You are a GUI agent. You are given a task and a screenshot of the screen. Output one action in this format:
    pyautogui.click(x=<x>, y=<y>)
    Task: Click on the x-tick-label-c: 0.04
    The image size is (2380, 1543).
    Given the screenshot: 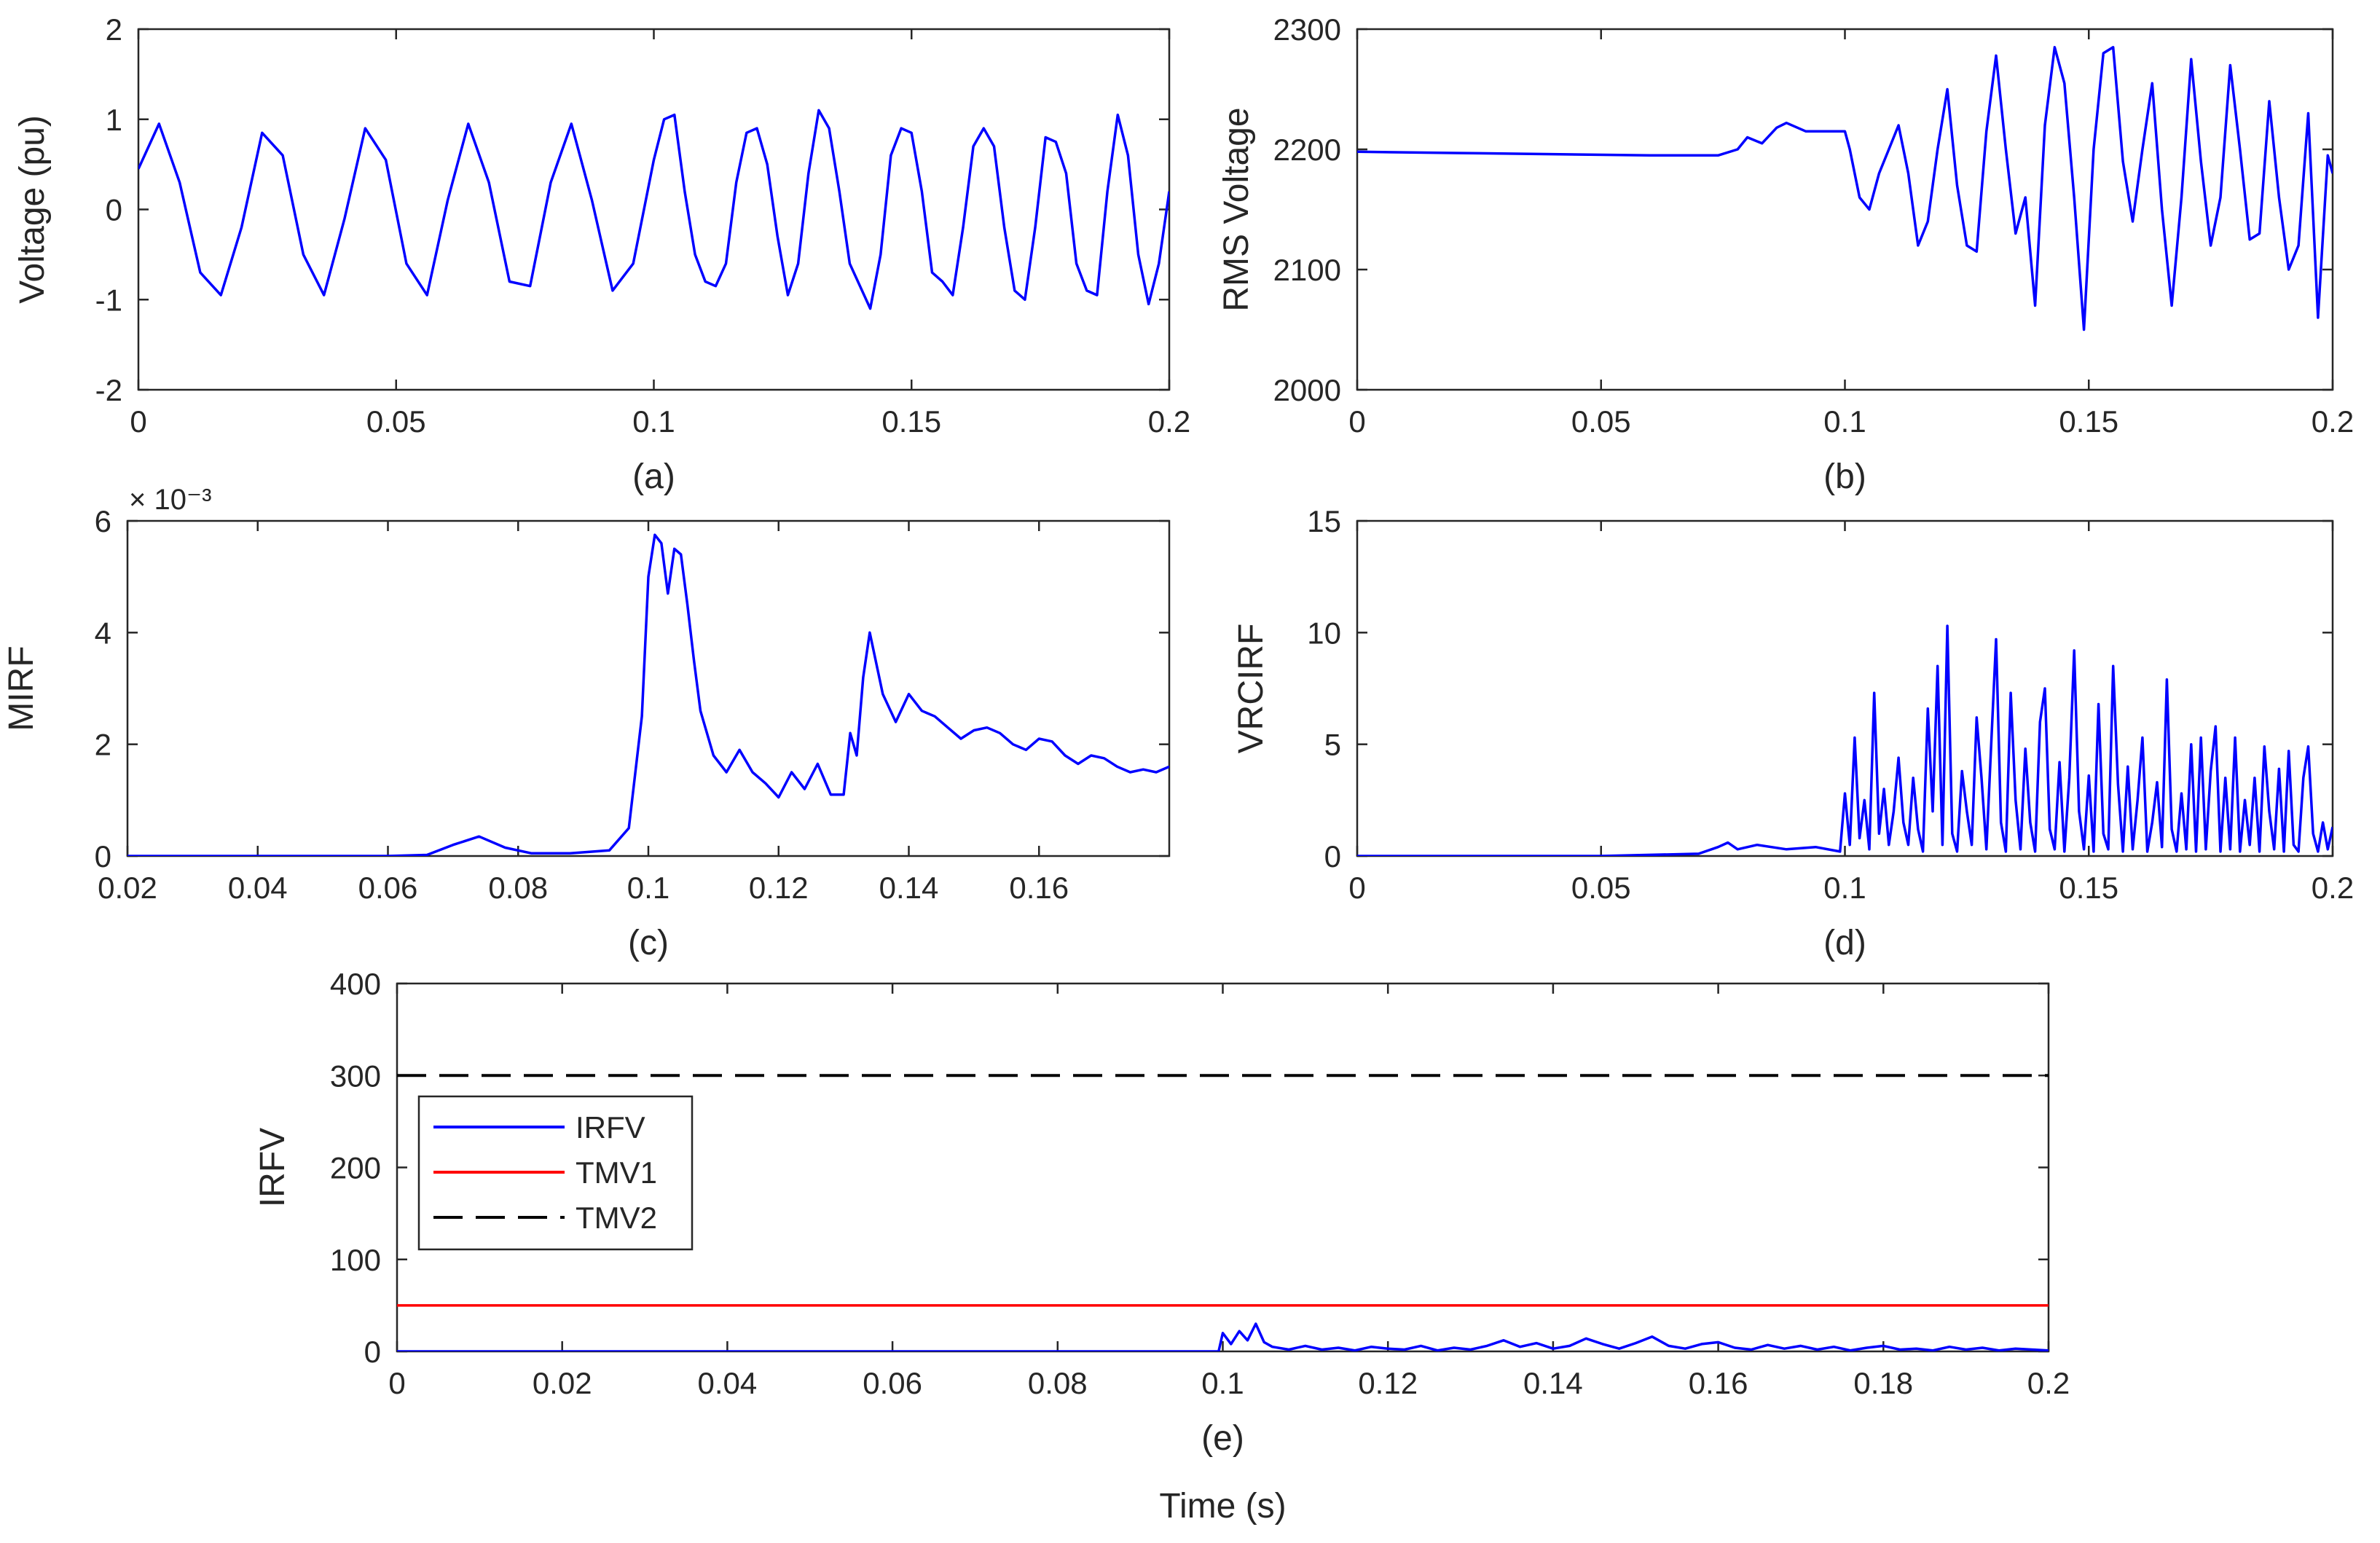 What is the action you would take?
    pyautogui.click(x=258, y=888)
    